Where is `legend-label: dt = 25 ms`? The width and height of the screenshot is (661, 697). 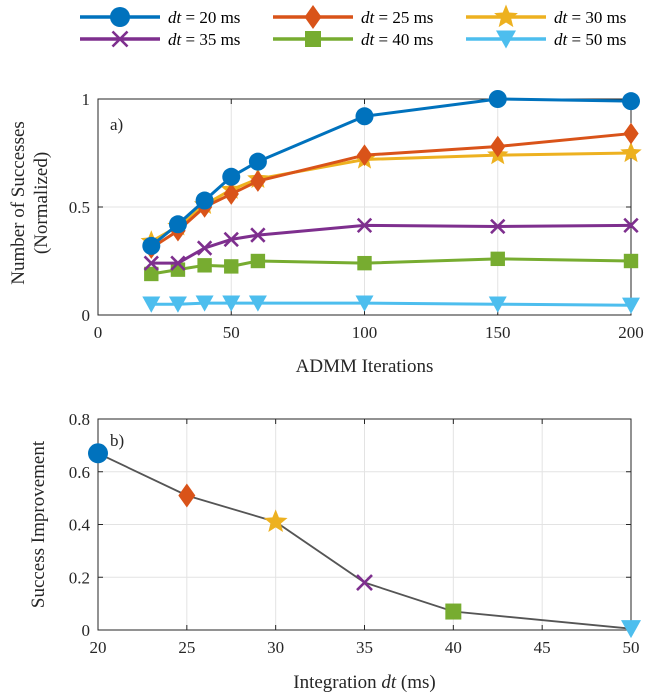
legend-label: dt = 25 ms is located at coordinates (397, 17).